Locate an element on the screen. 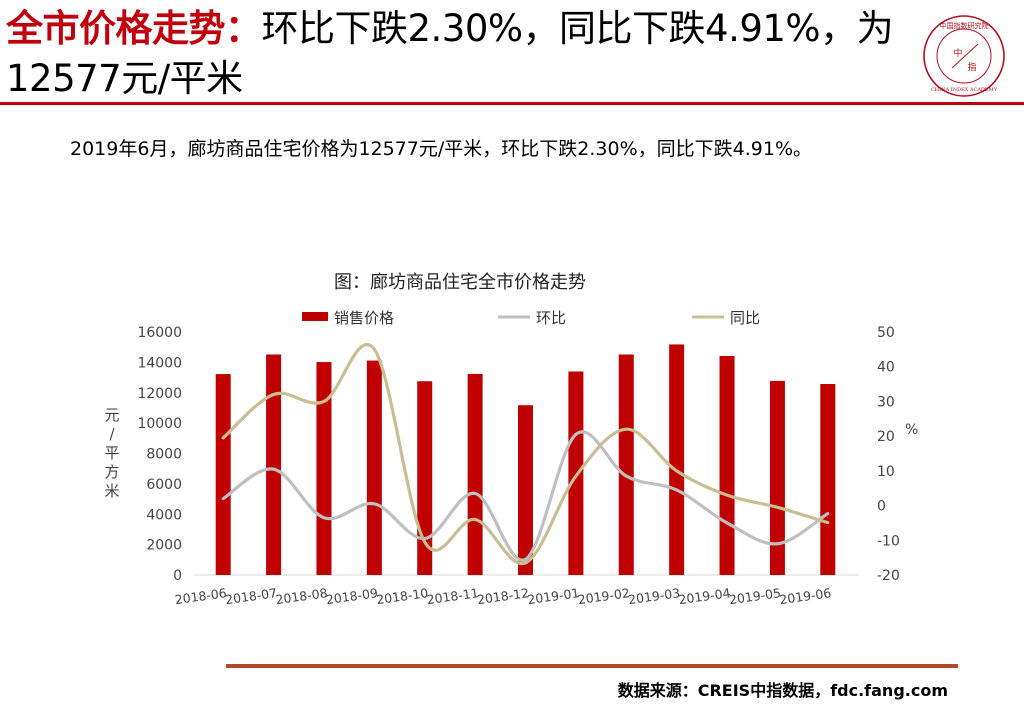 This screenshot has height=709, width=1024. chart-title: 图：廊坊商品住宅全市价格走势 is located at coordinates (460, 282).